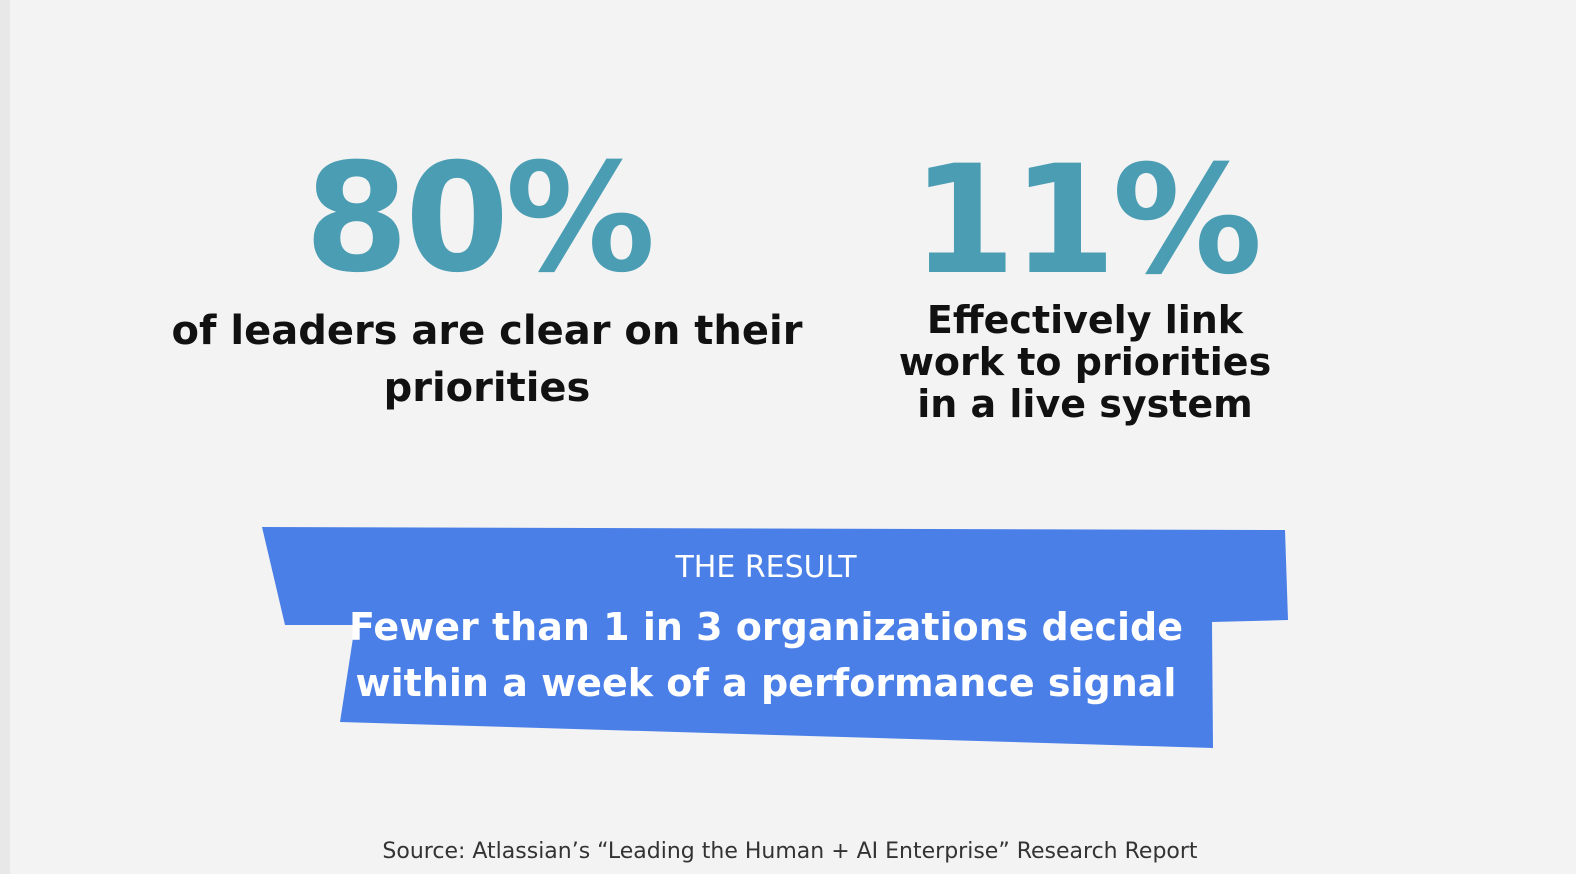  Describe the element at coordinates (487, 331) in the screenshot. I see `stat-caption: of leaders are clear on their` at that location.